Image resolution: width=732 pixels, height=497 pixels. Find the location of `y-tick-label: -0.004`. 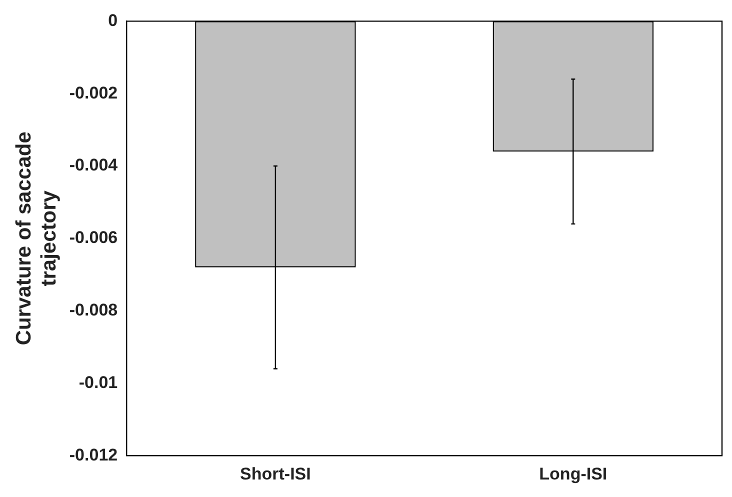

y-tick-label: -0.004 is located at coordinates (93, 165).